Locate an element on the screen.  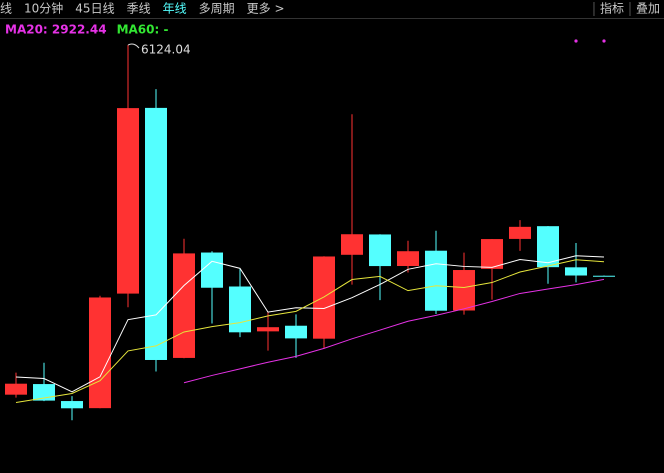
toolbar-item: 更多 > is located at coordinates (266, 9).